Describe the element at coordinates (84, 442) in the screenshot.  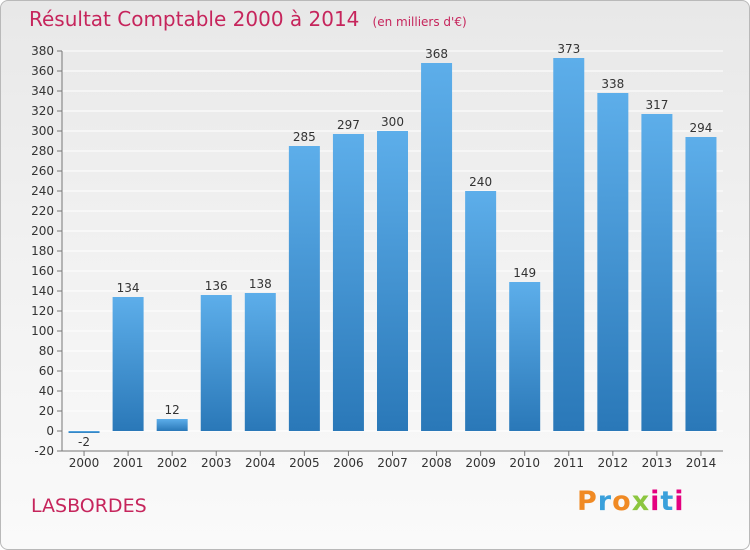
I see `data-label: -2` at that location.